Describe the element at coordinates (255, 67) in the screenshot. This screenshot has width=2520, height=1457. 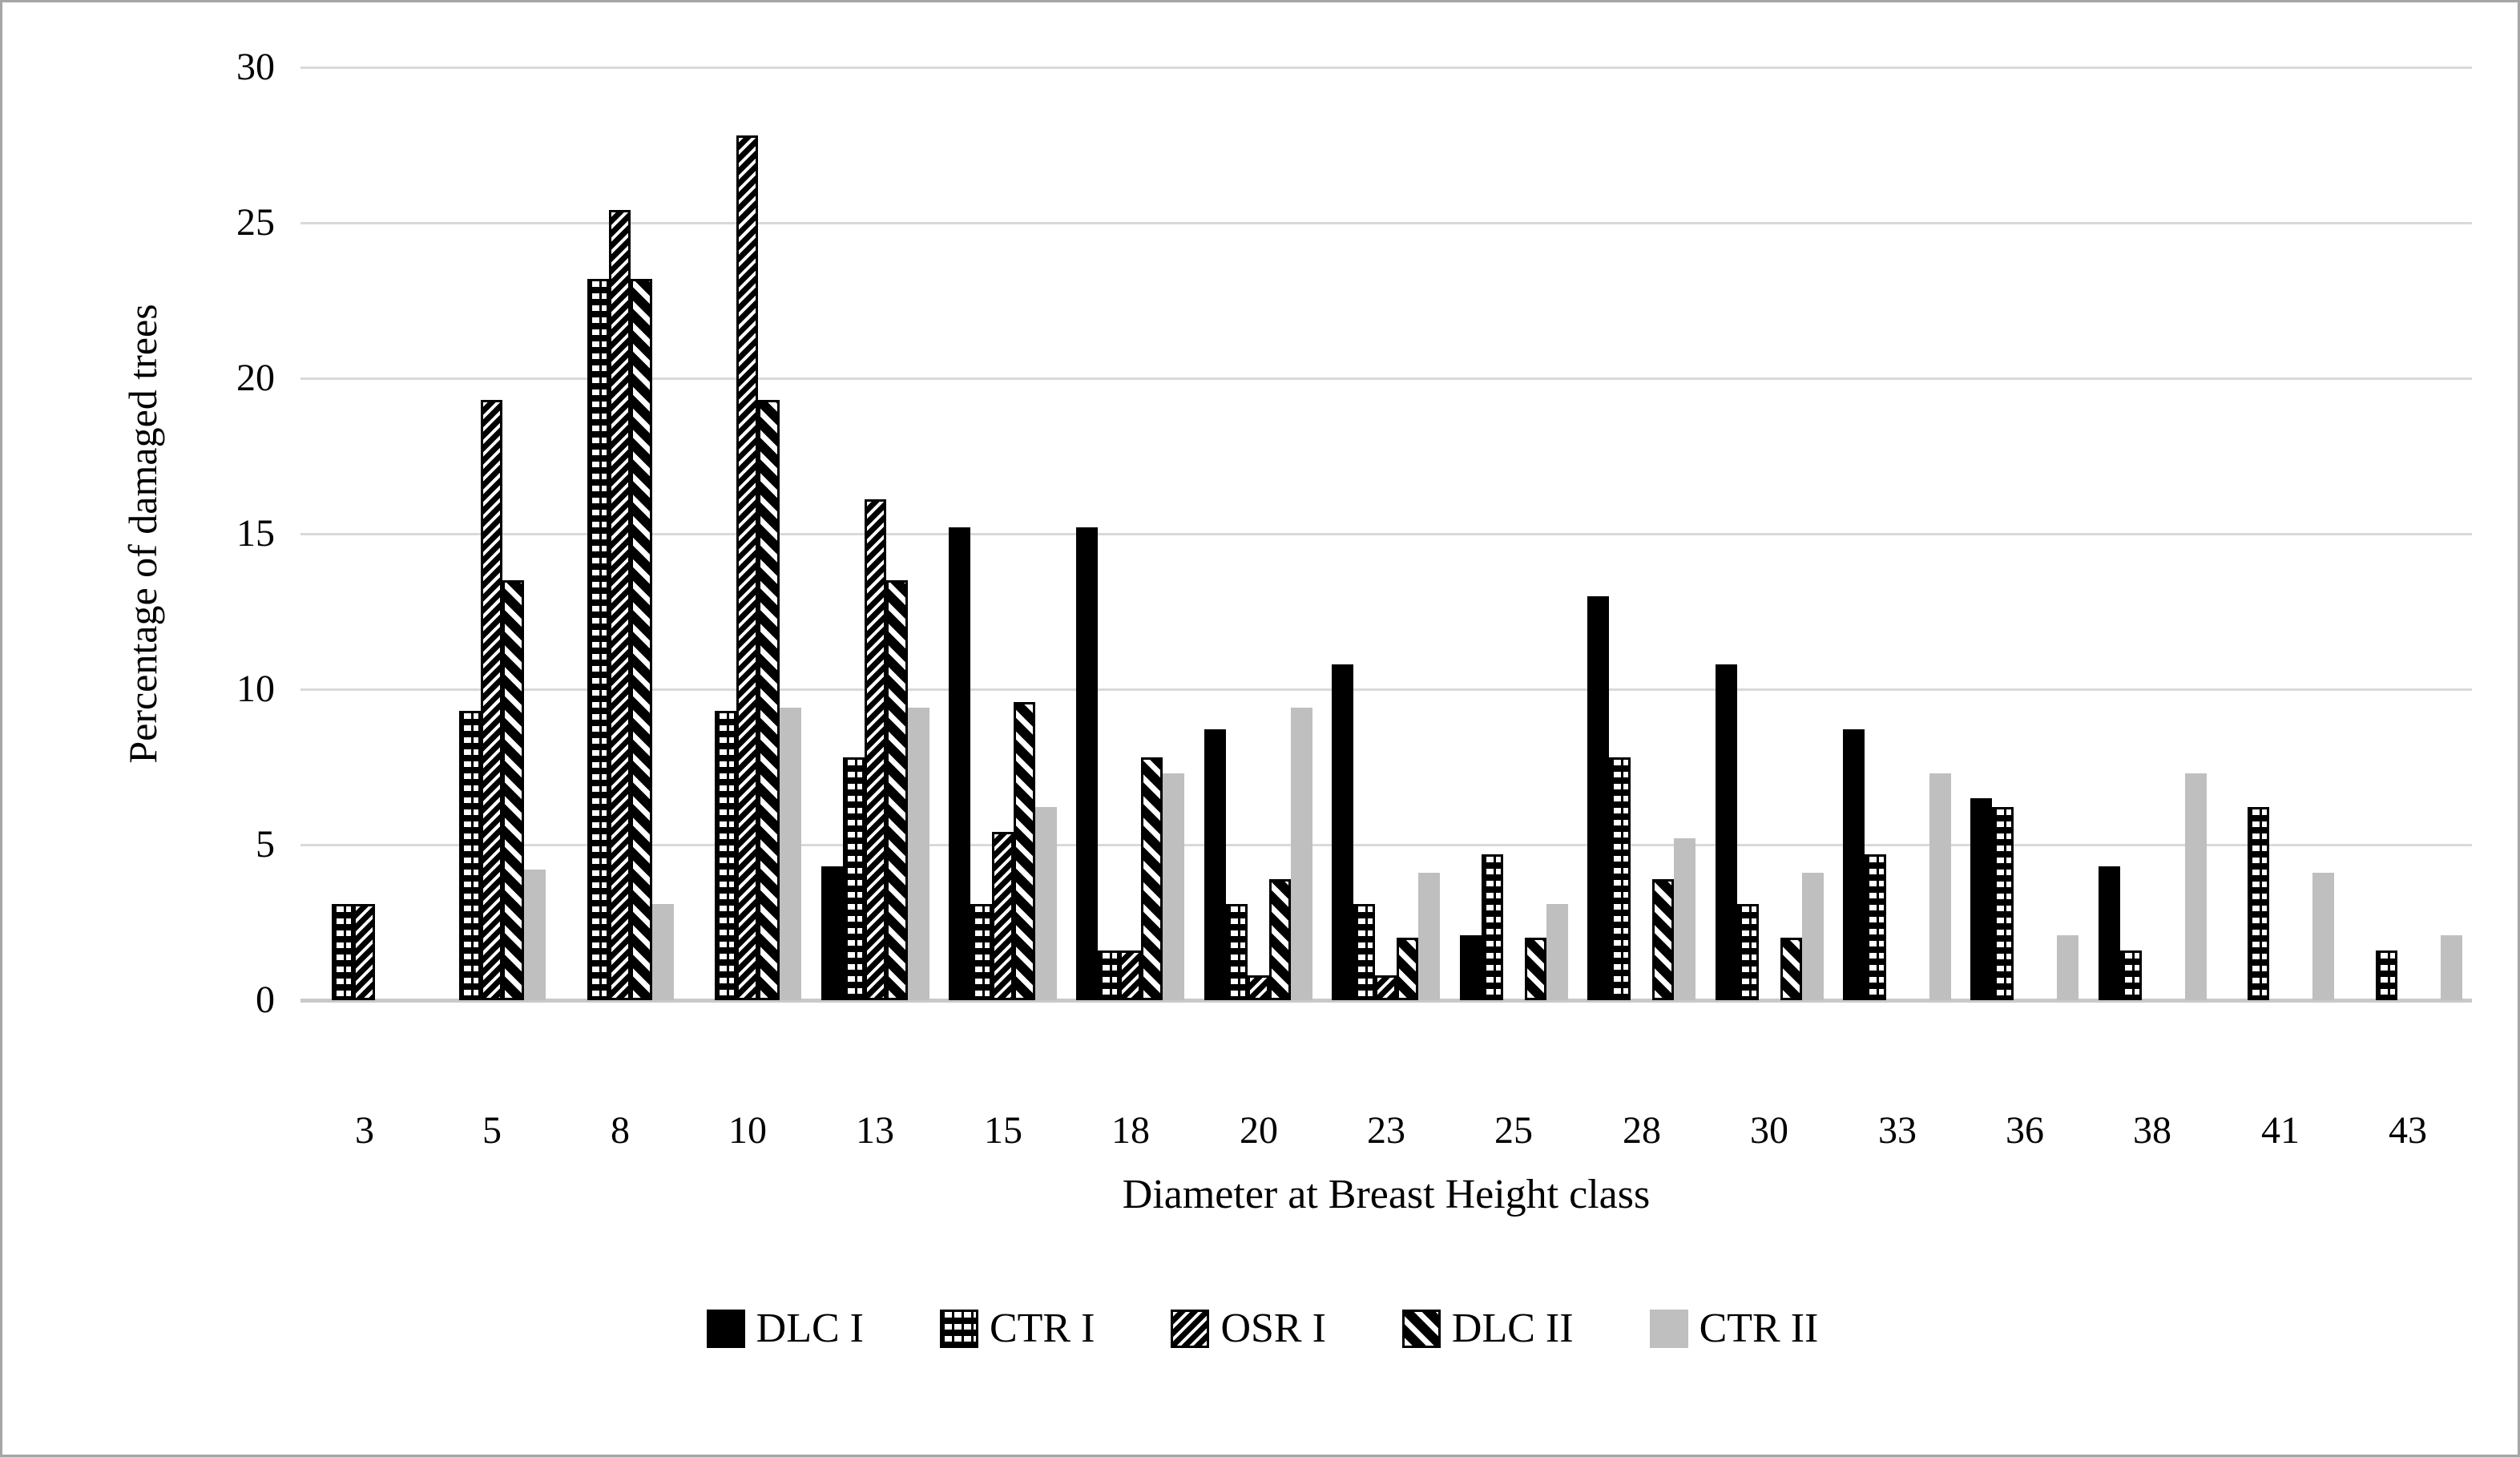
I see `y-tick-label: 30` at that location.